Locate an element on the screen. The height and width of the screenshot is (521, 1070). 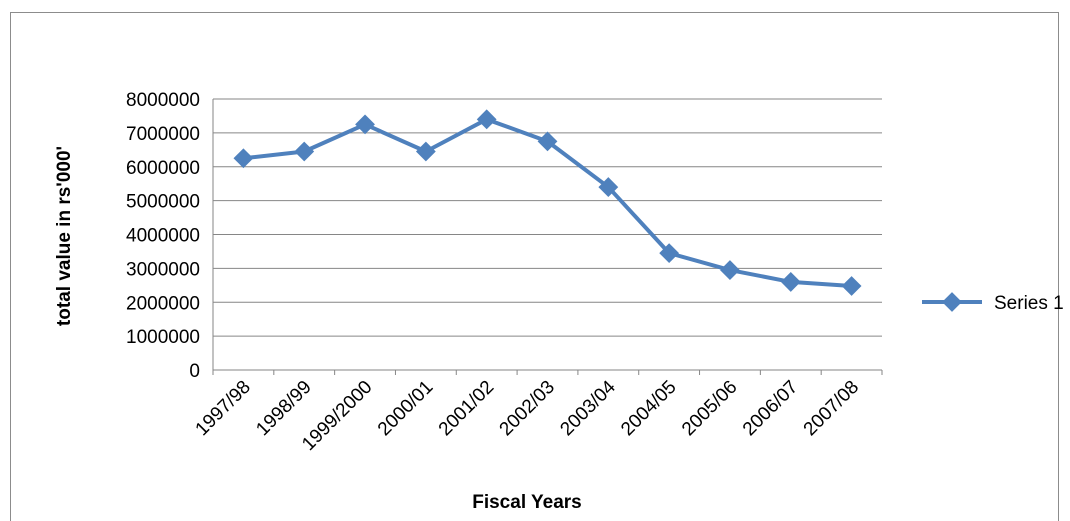
legend-label: Series 1 is located at coordinates (1029, 303).